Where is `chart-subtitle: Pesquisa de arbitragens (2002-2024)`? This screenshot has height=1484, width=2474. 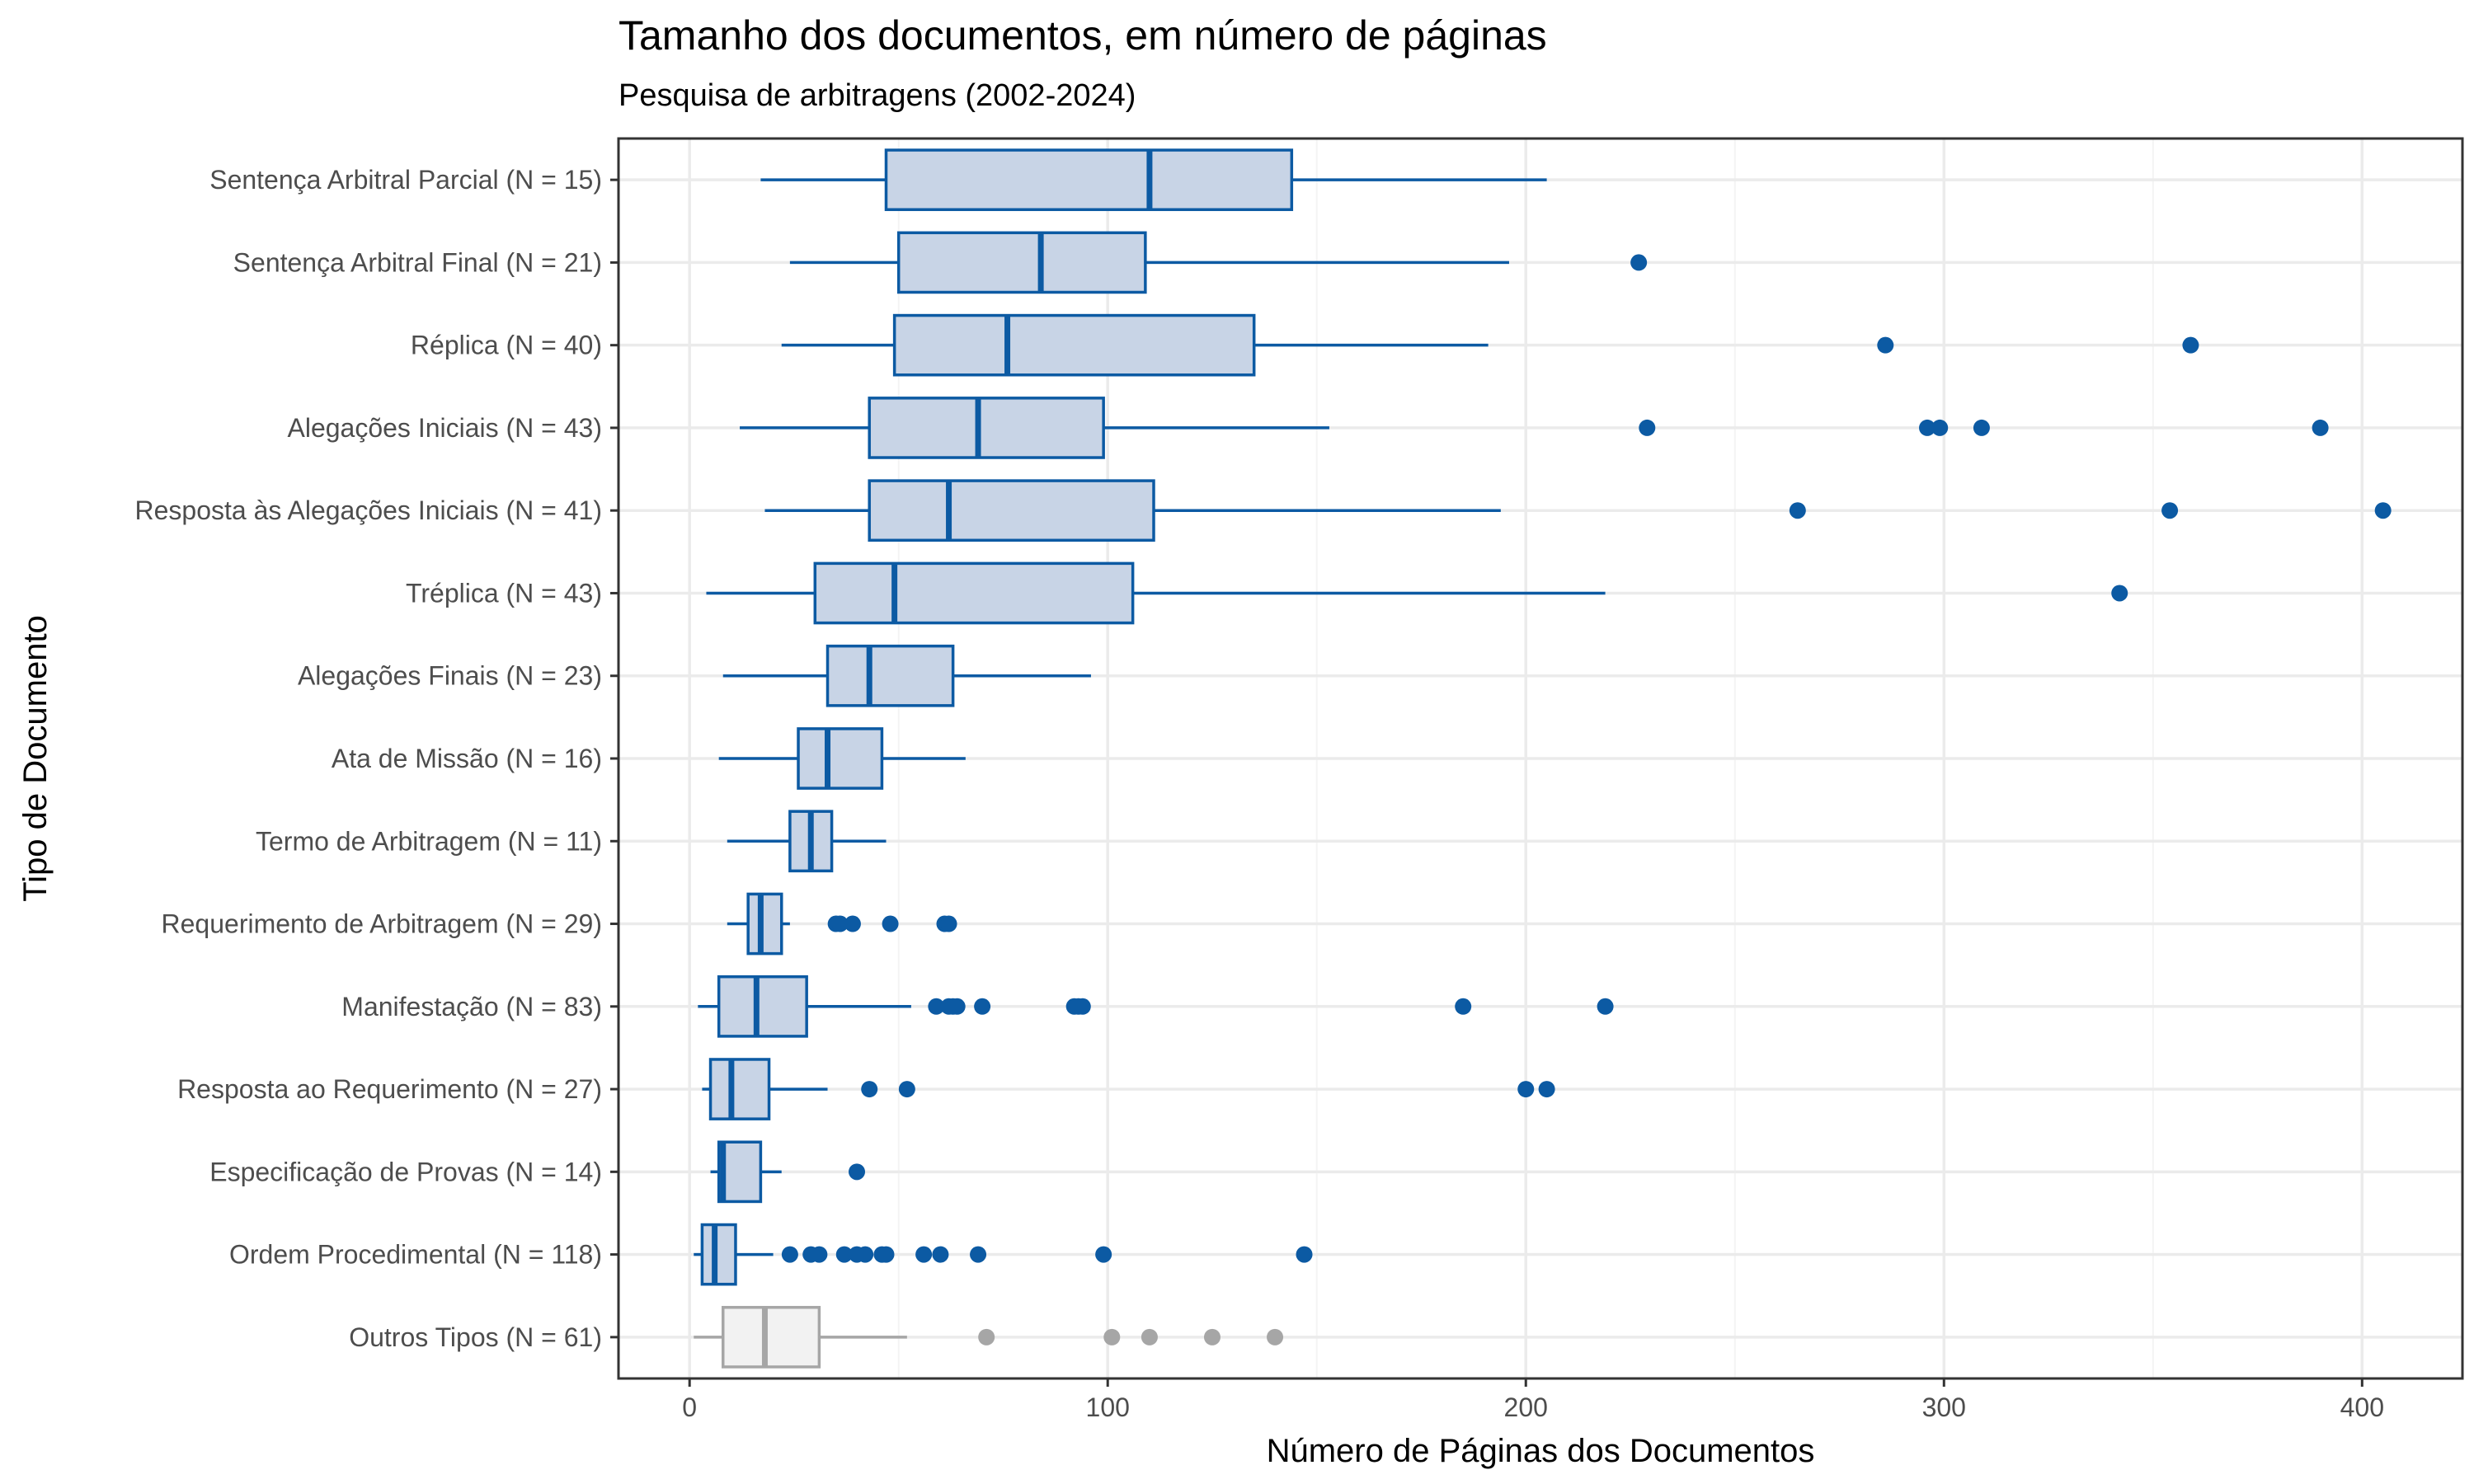 chart-subtitle: Pesquisa de arbitragens (2002-2024) is located at coordinates (877, 95).